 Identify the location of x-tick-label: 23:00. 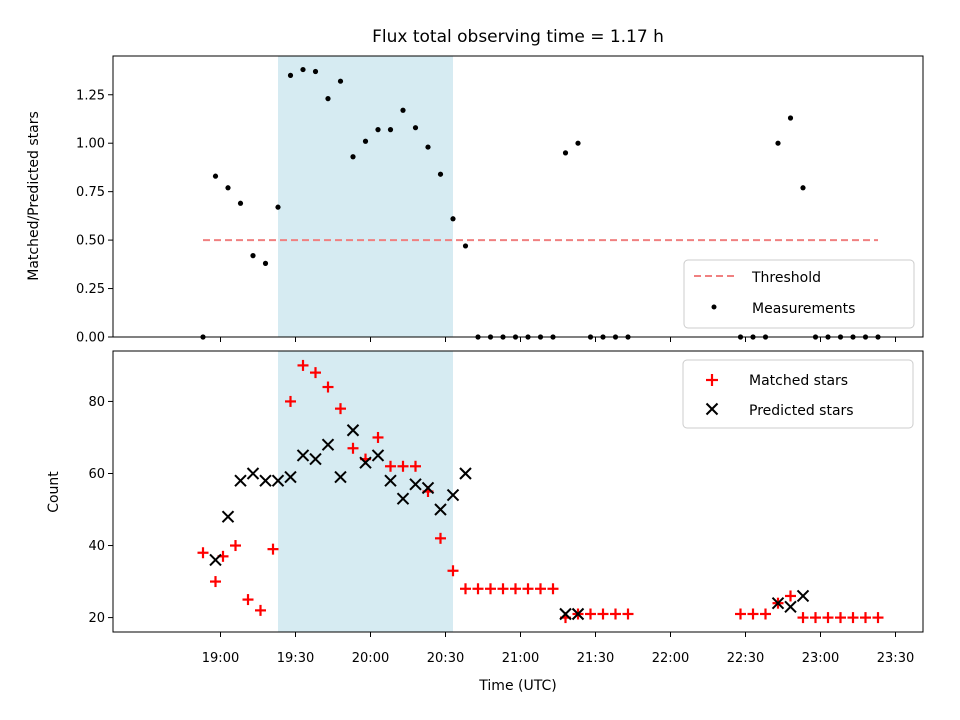
(820, 658).